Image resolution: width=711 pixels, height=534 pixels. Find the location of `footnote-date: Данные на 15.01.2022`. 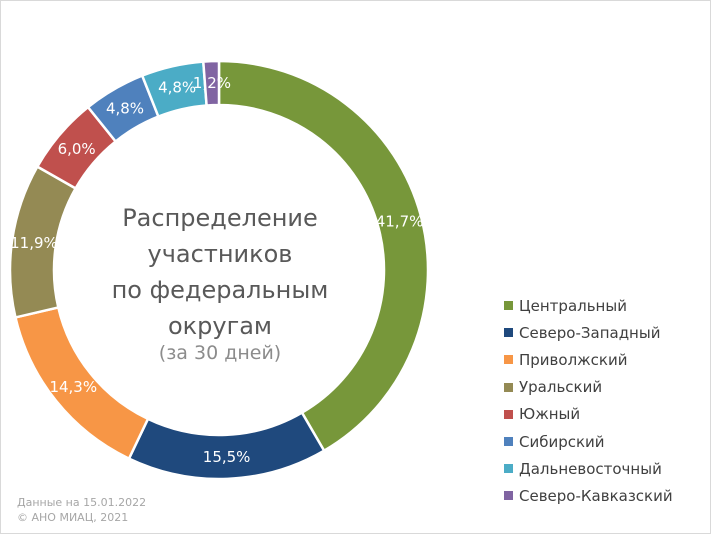

footnote-date: Данные на 15.01.2022 is located at coordinates (82, 502).